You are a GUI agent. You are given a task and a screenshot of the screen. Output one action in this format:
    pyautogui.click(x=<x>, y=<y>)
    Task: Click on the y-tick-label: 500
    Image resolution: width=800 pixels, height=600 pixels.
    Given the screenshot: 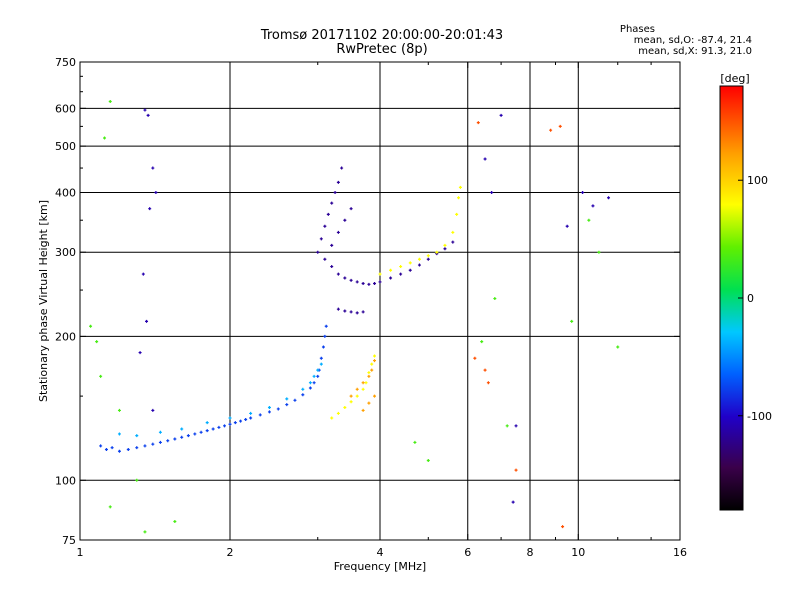 What is the action you would take?
    pyautogui.click(x=65, y=146)
    